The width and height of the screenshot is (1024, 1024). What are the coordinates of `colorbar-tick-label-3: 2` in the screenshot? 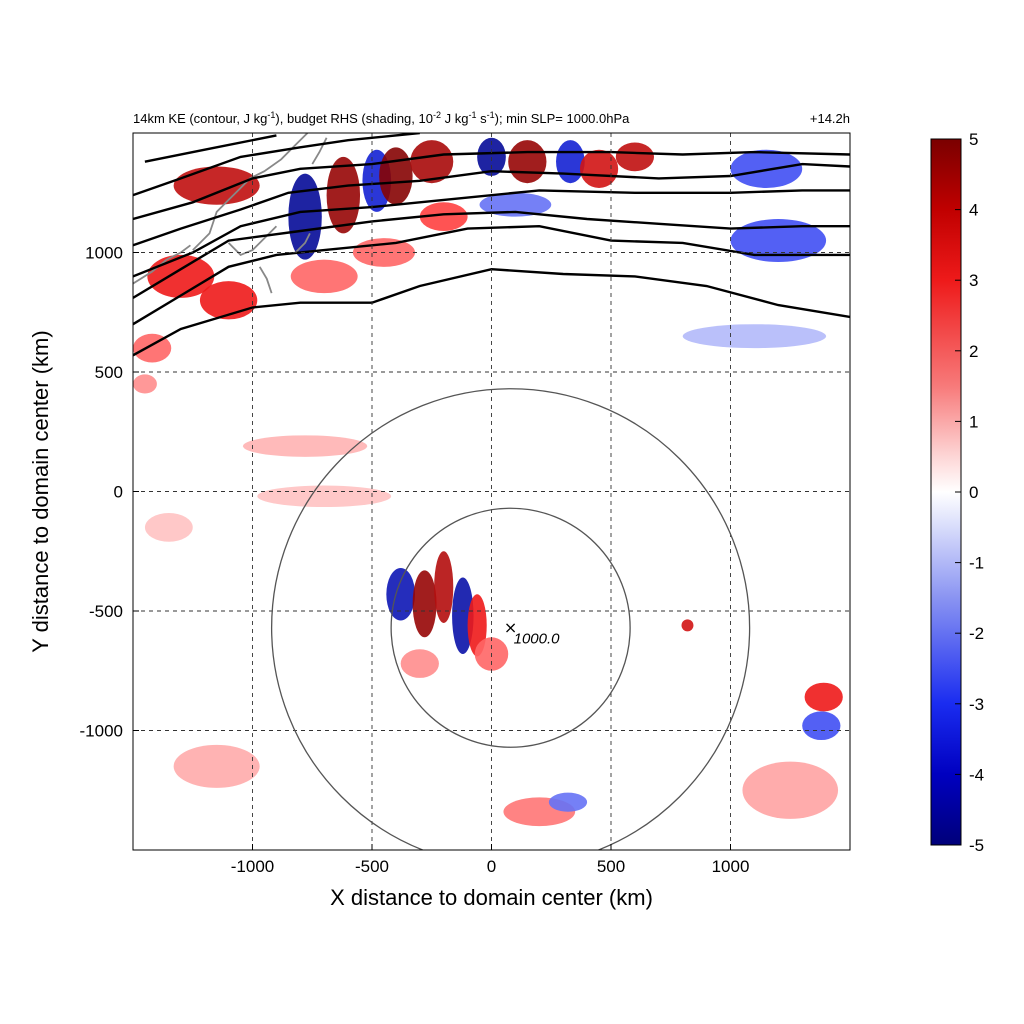 It's located at (973, 351).